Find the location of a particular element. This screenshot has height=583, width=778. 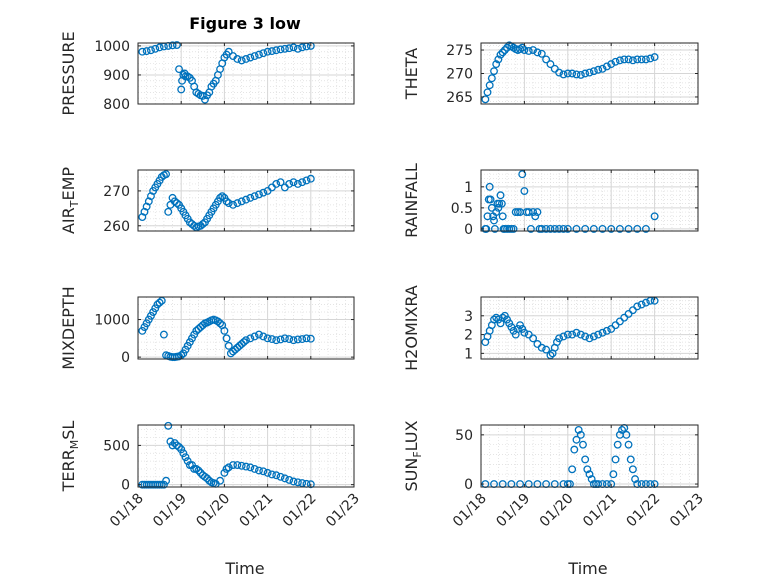

y-tick-label: 260 is located at coordinates (116, 227).